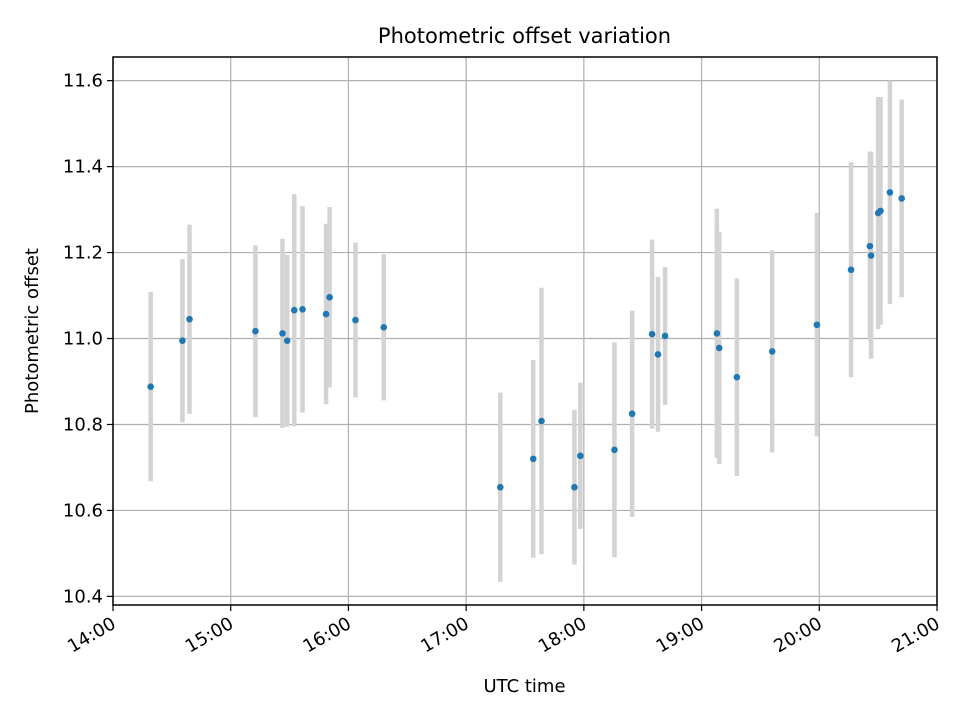 The width and height of the screenshot is (960, 720). I want to click on y-tick-label: 11.4, so click(83, 167).